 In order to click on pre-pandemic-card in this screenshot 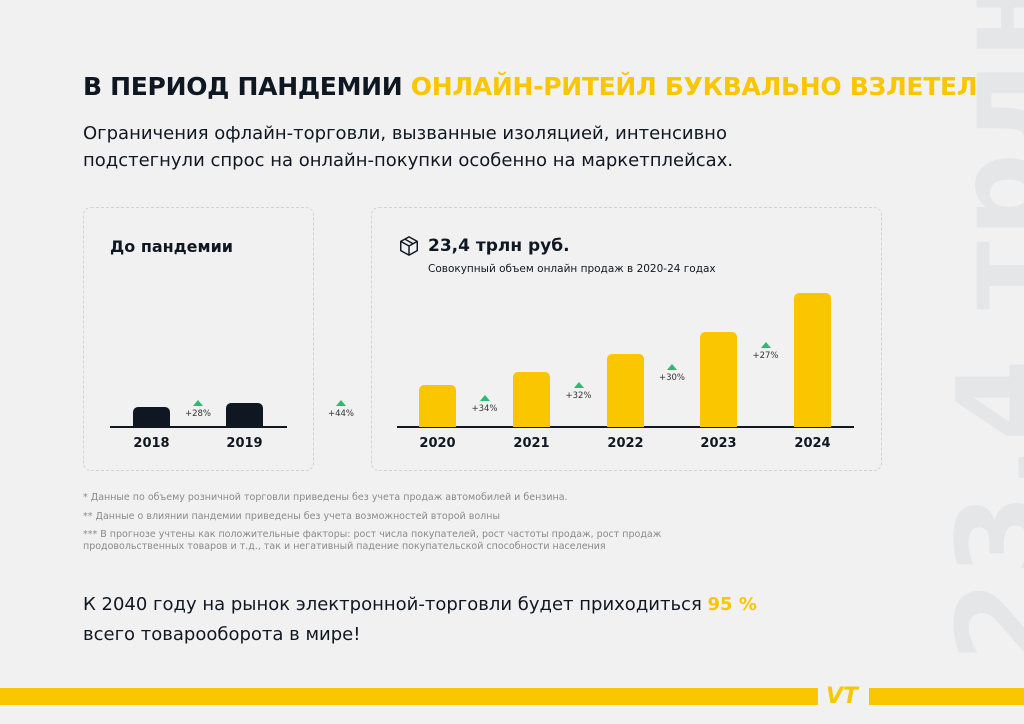, I will do `click(198, 339)`.